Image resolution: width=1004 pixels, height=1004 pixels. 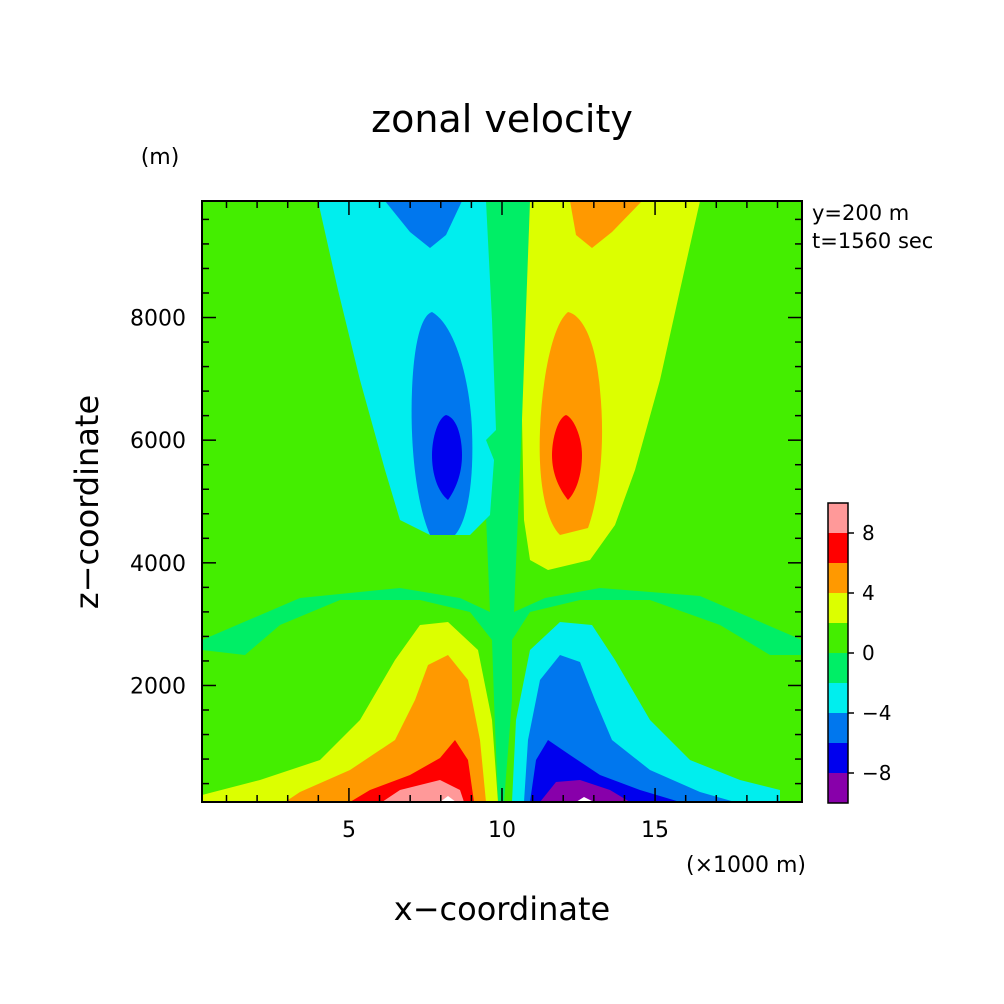 What do you see at coordinates (502, 119) in the screenshot?
I see `chart-title: zonal velocity` at bounding box center [502, 119].